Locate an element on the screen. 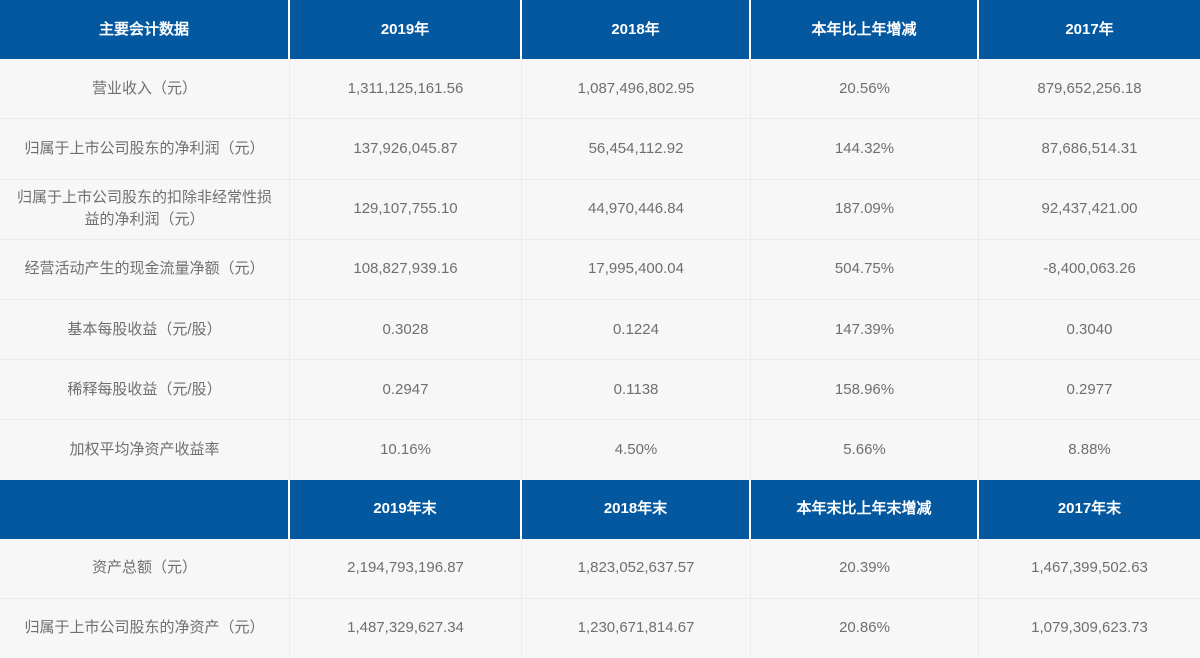 The width and height of the screenshot is (1200, 658). cell-value-2017: -8,400,063.26 is located at coordinates (1089, 269).